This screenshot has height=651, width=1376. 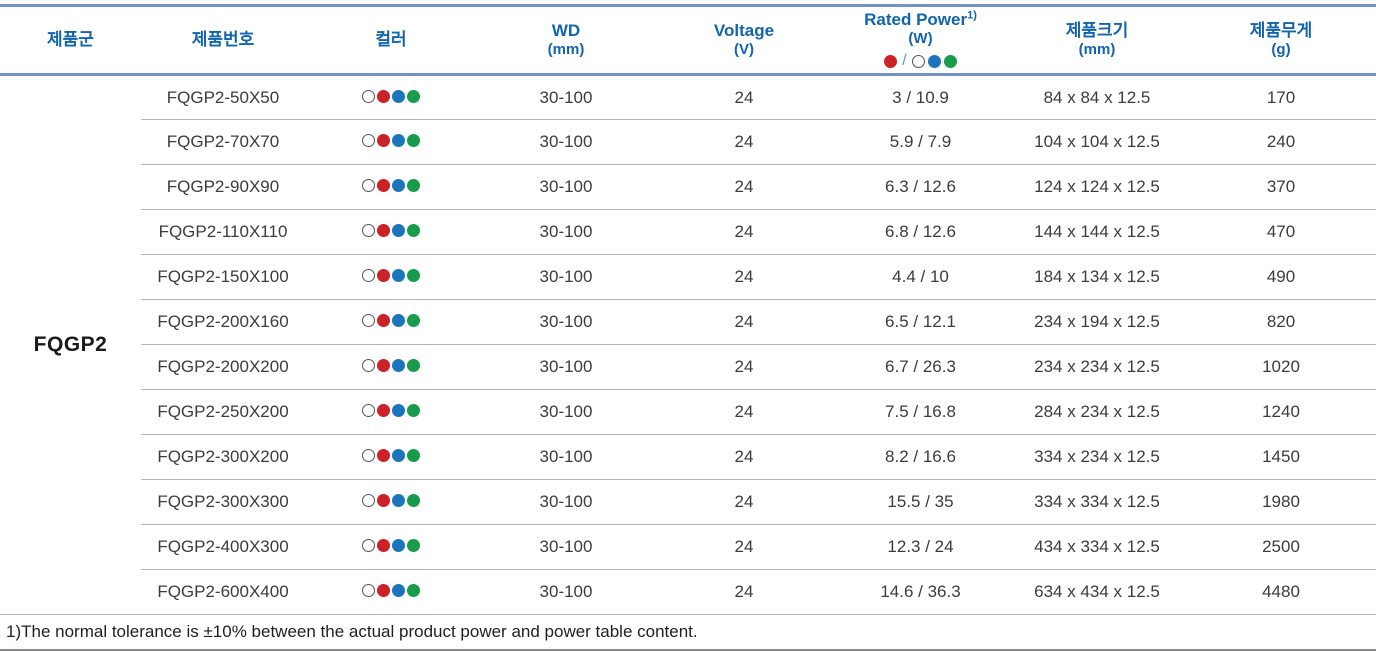 I want to click on part-number-cell: FQGP2-200X160, so click(x=223, y=322).